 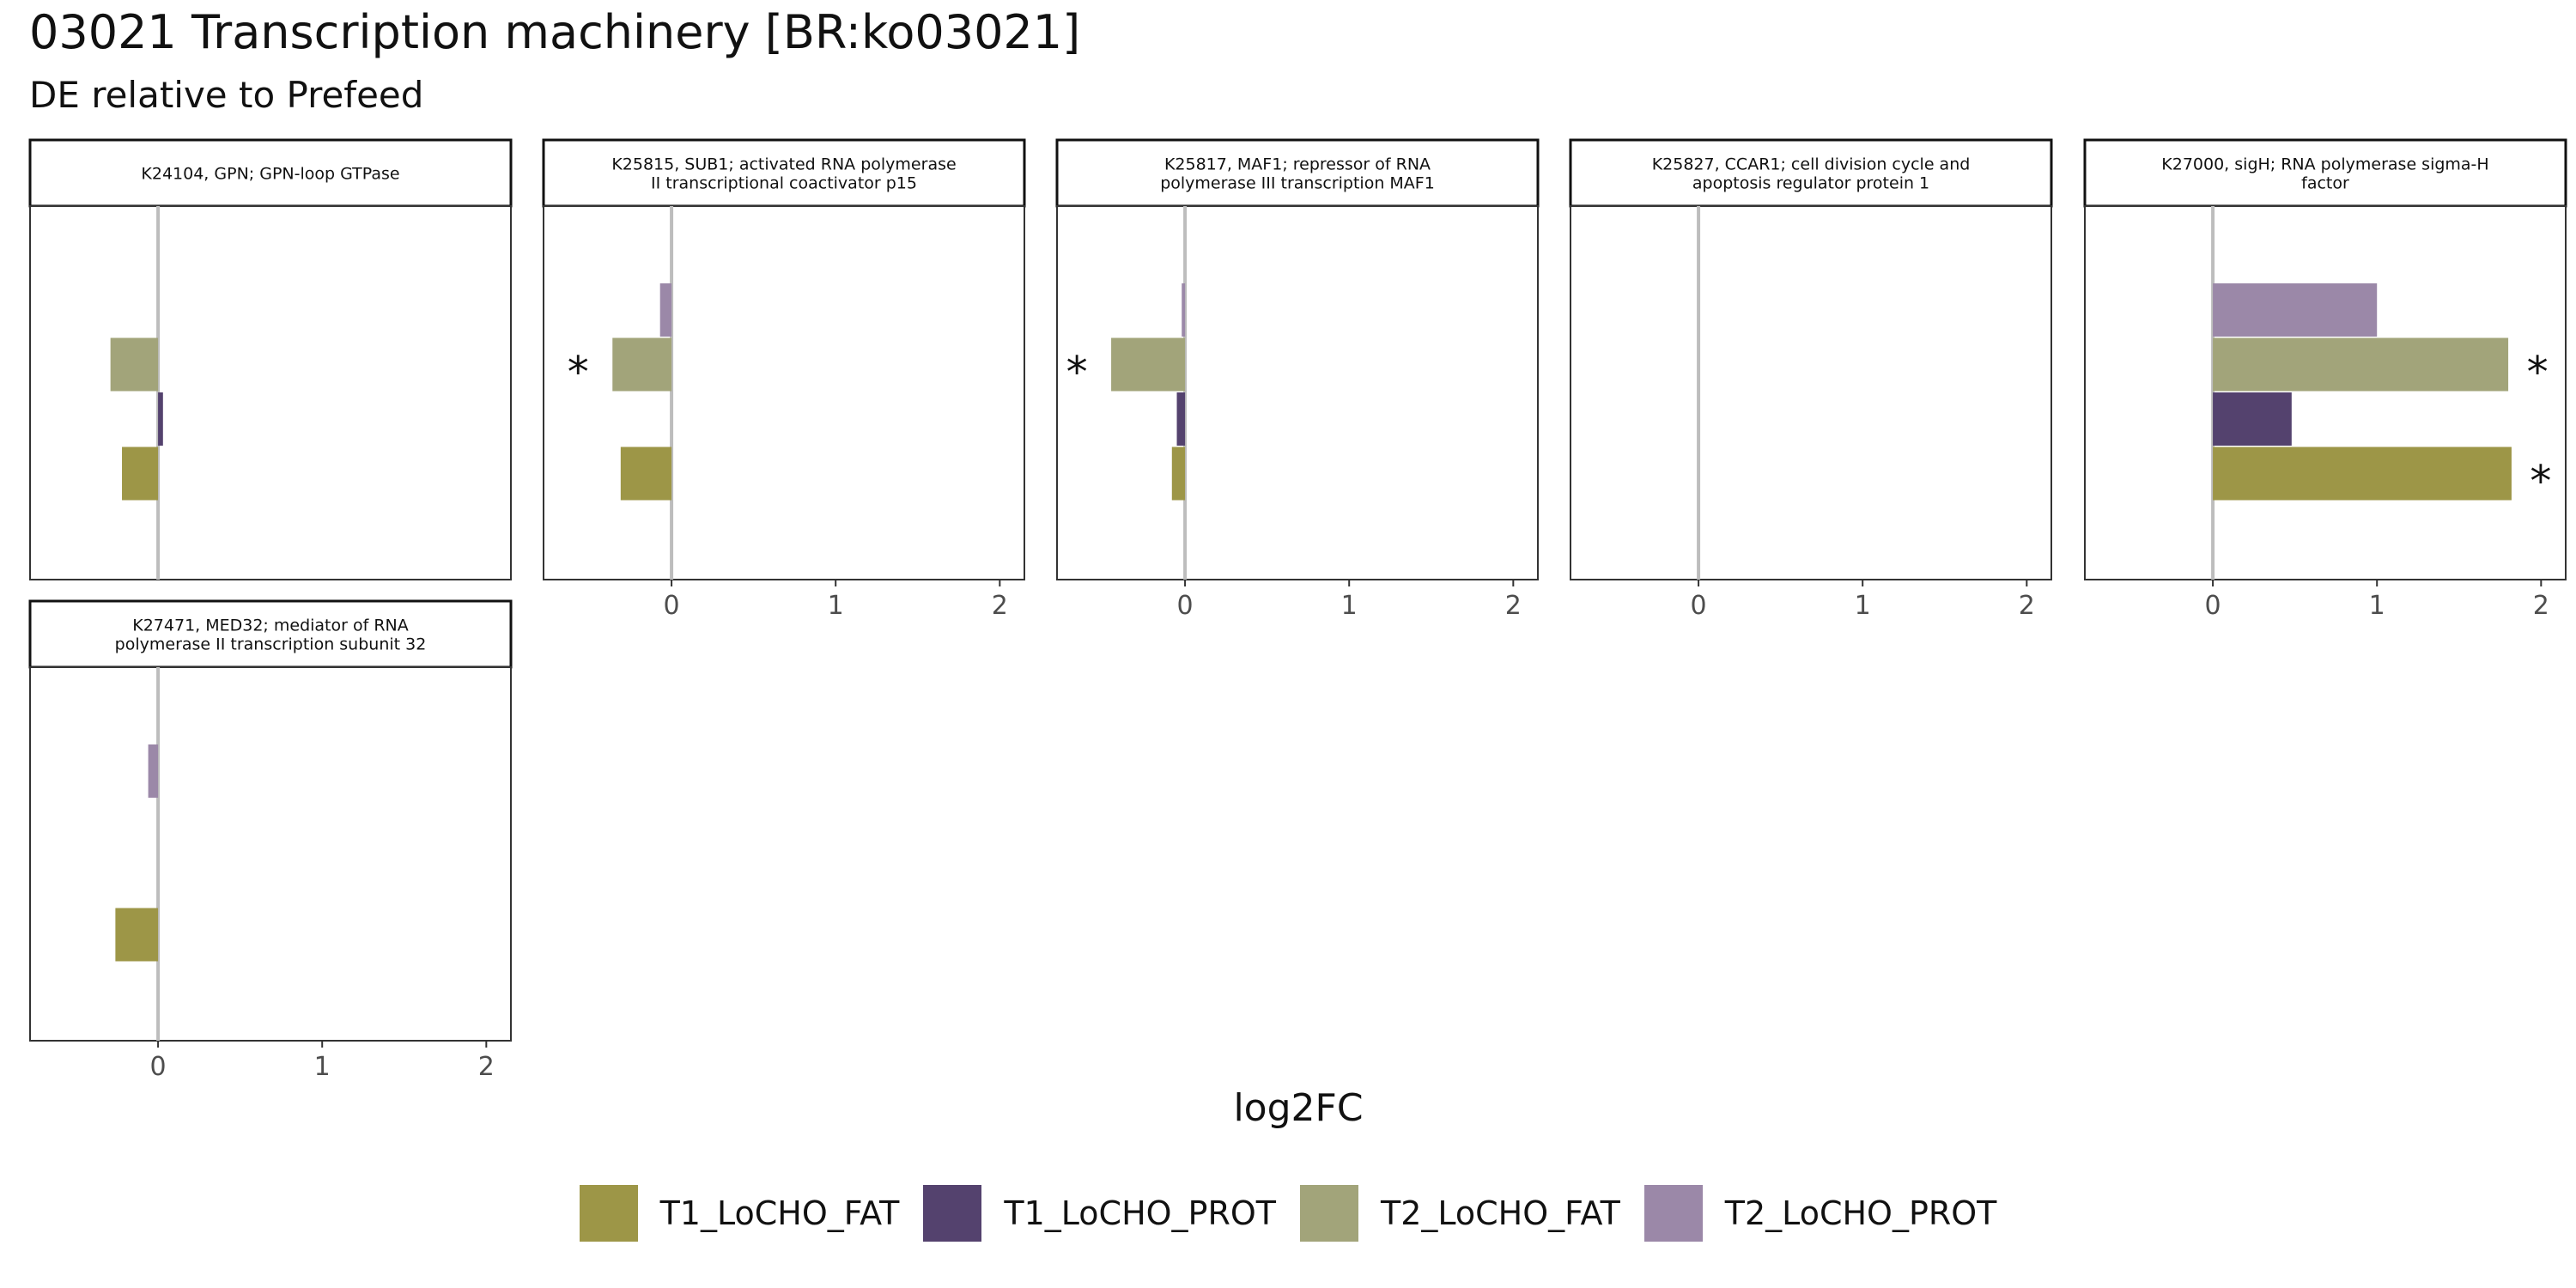 I want to click on panel-label: K25827, CCAR1; cell division cycle and, so click(x=1812, y=164).